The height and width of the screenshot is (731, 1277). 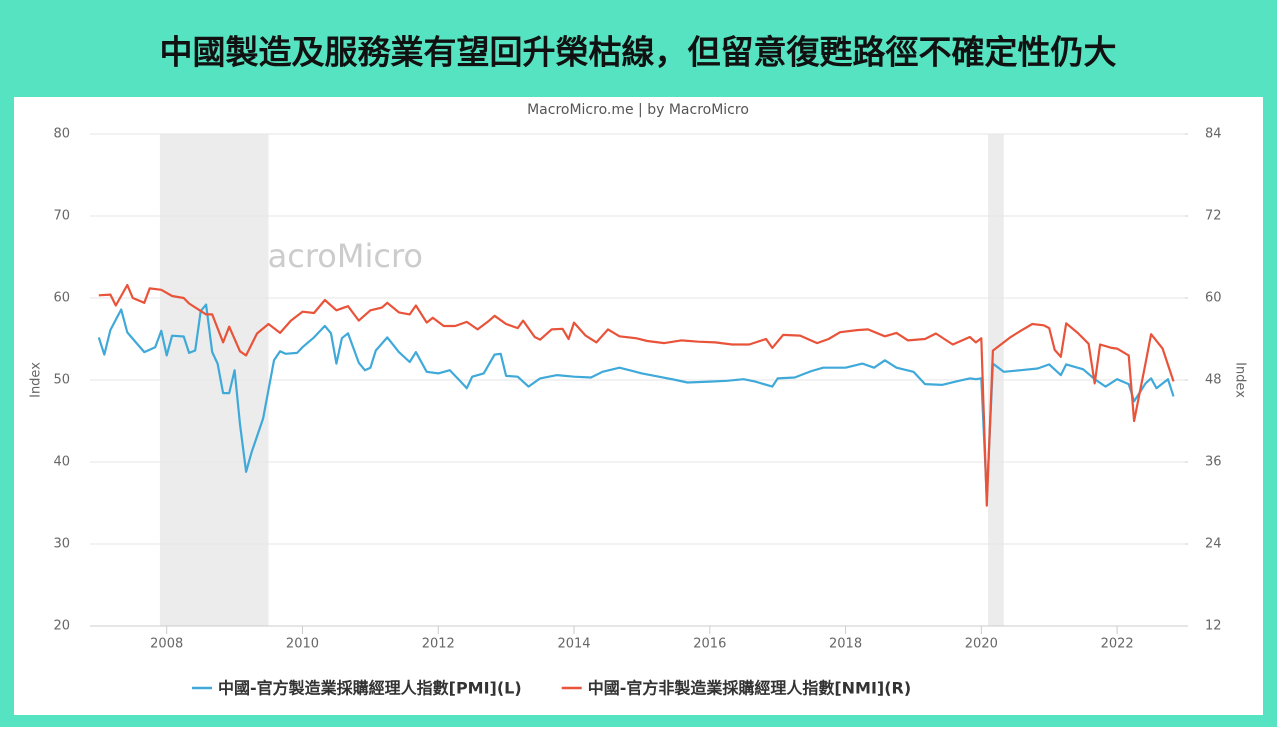 What do you see at coordinates (61, 380) in the screenshot?
I see `y-tick-label: 50` at bounding box center [61, 380].